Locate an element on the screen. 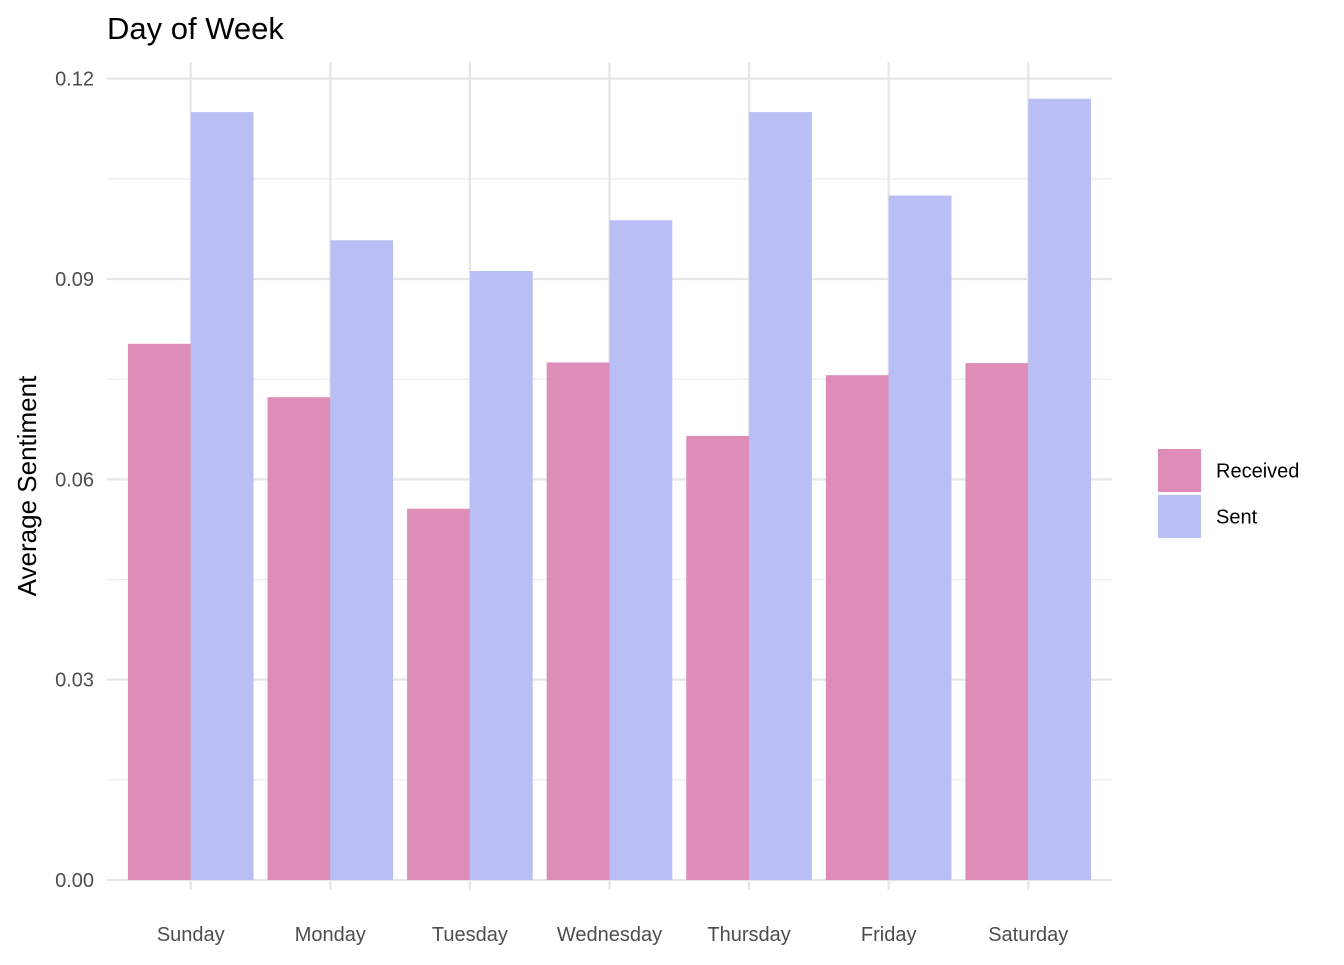  bar-sent-thursday is located at coordinates (780, 496).